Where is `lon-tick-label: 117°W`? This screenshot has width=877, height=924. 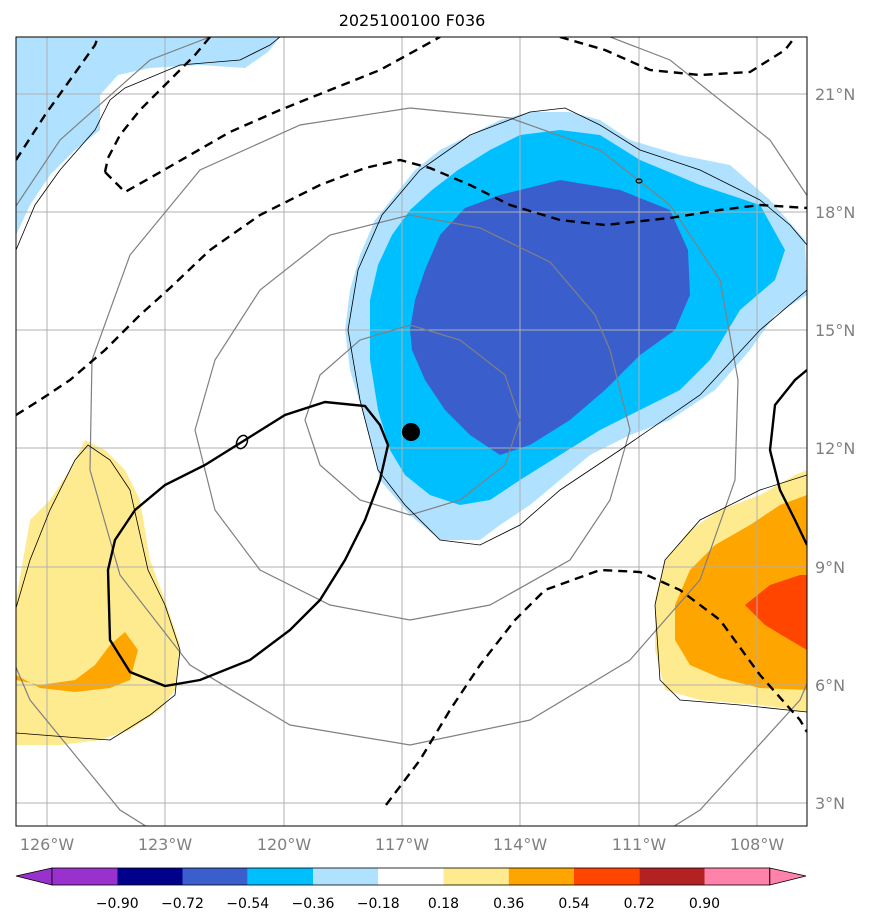
lon-tick-label: 117°W is located at coordinates (402, 844).